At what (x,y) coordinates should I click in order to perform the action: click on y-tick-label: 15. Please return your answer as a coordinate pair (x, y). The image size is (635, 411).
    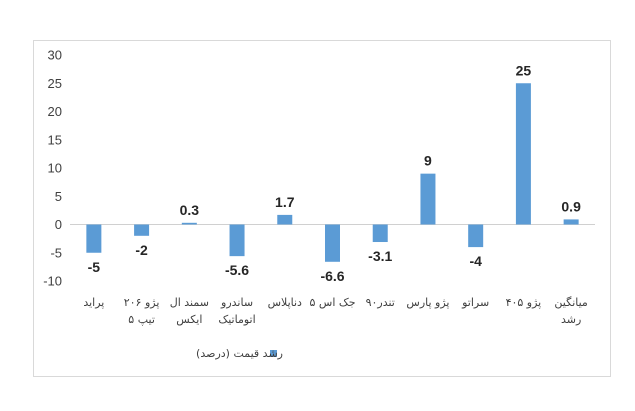
    Looking at the image, I should click on (55, 139).